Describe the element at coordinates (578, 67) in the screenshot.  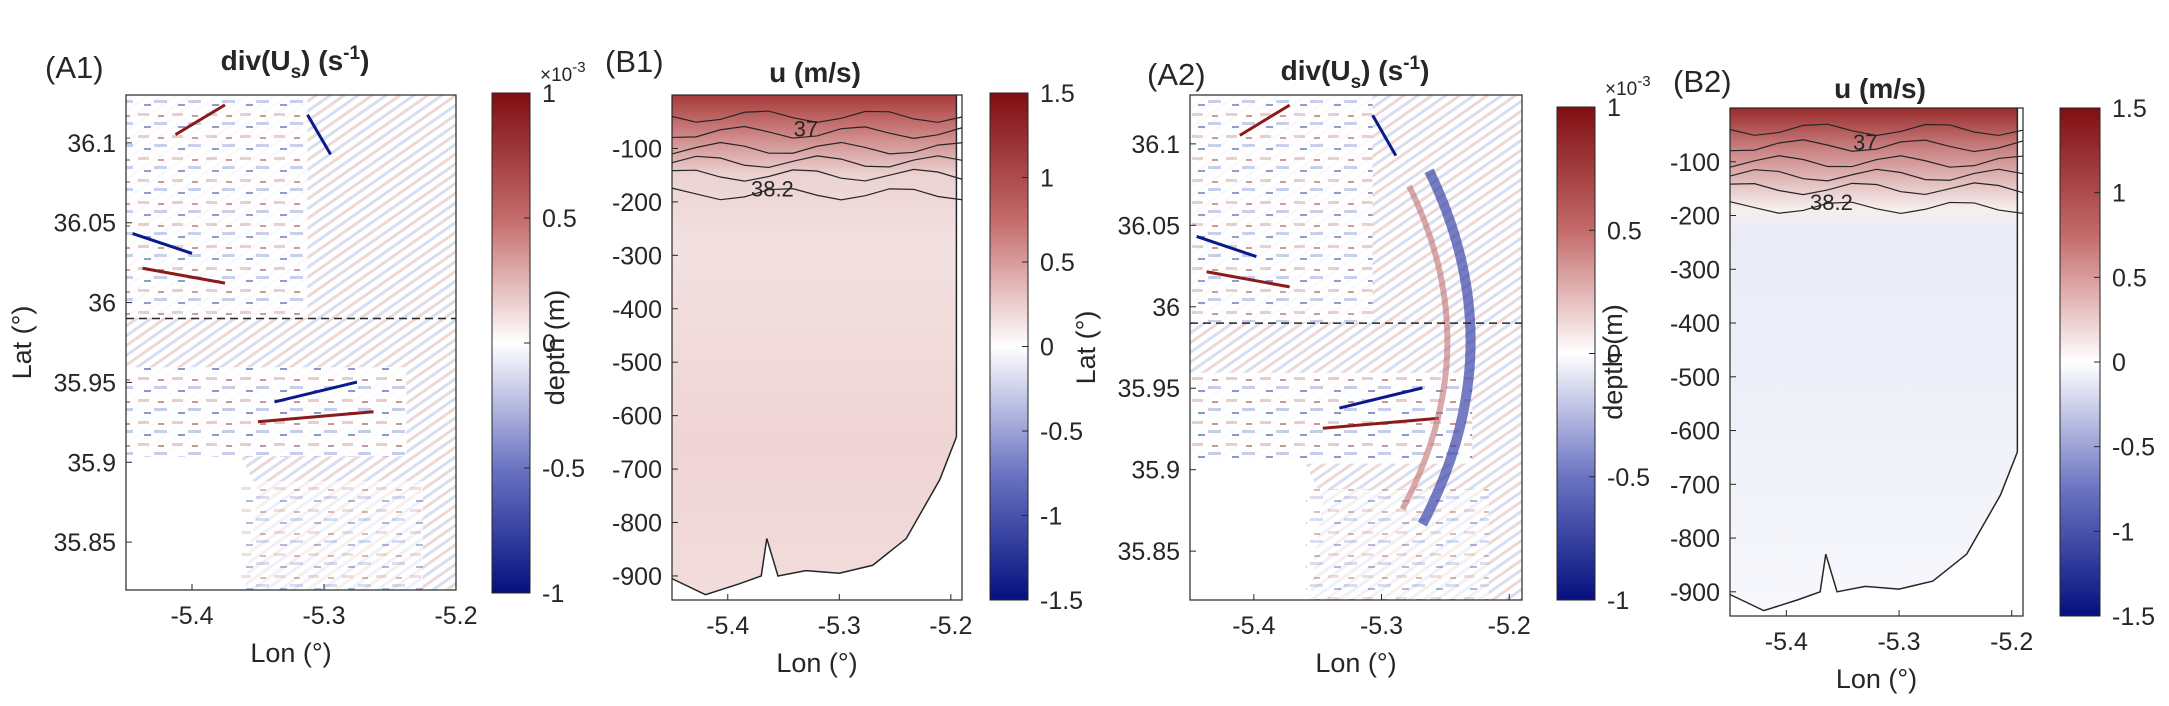
I see `colorbar-multiplier-exp: -3` at that location.